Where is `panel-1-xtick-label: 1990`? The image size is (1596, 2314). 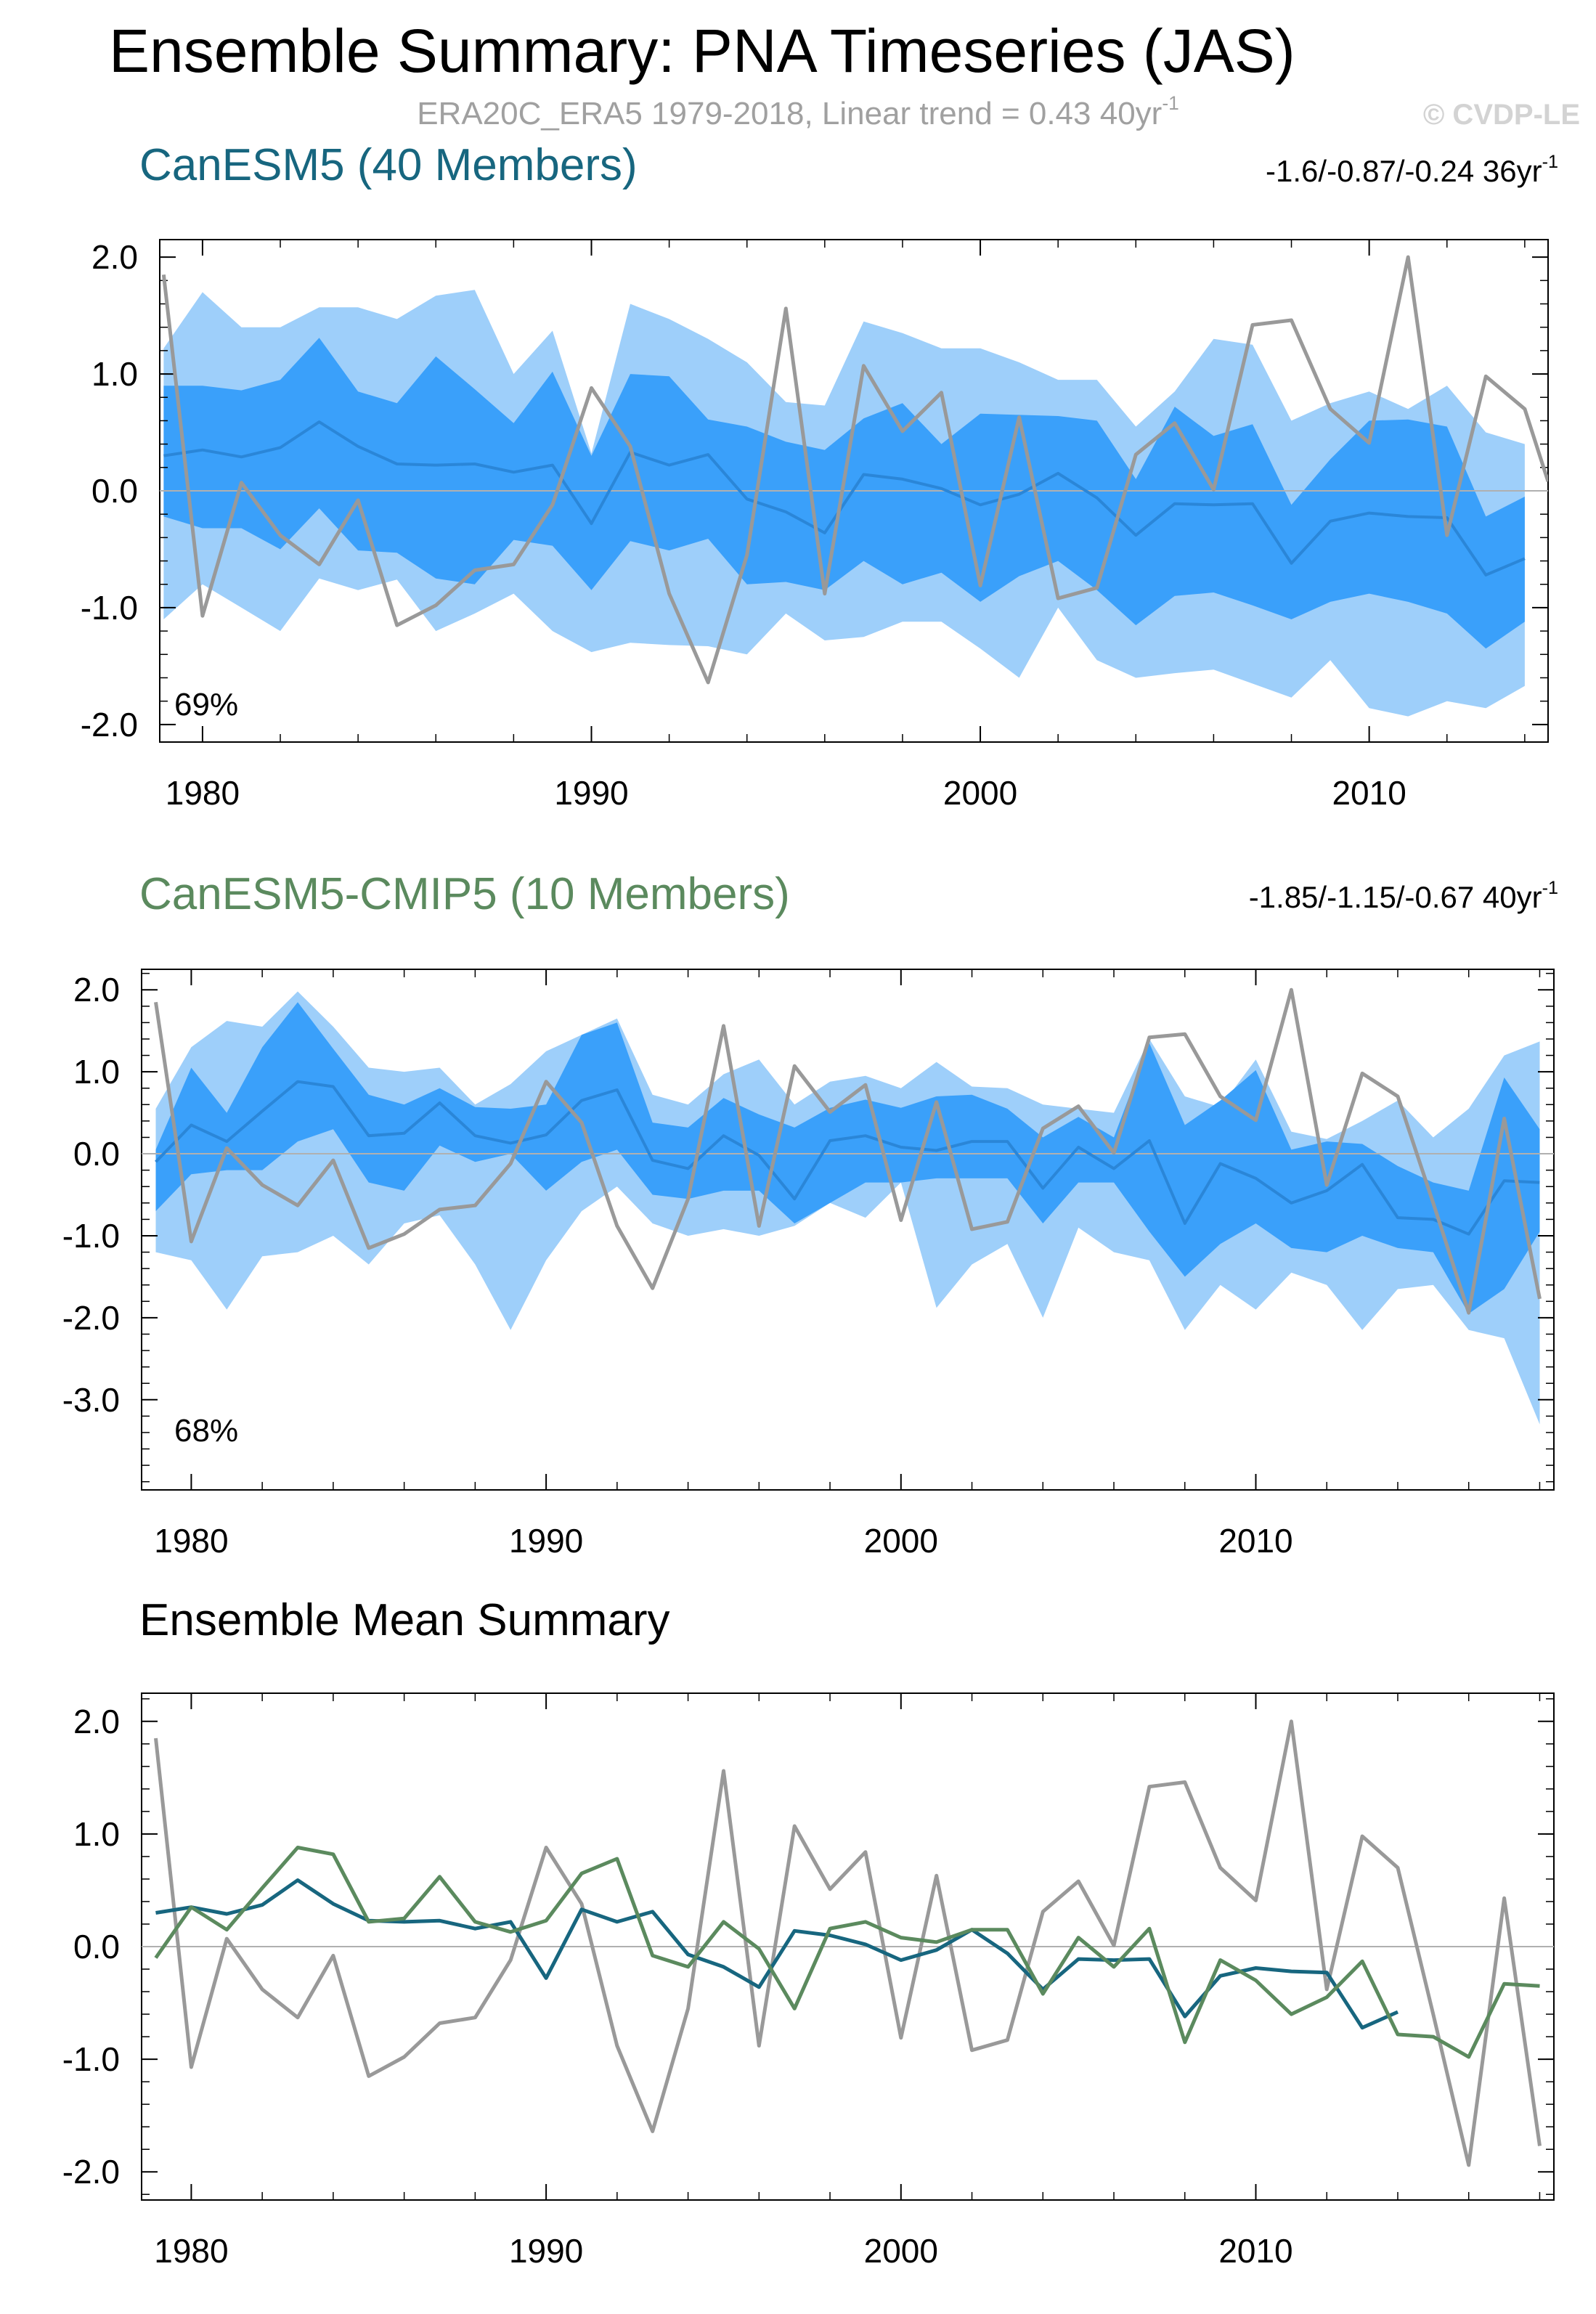 panel-1-xtick-label: 1990 is located at coordinates (591, 793).